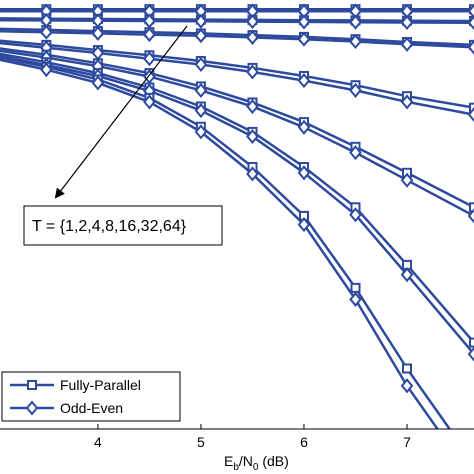 This screenshot has height=474, width=474. Describe the element at coordinates (32, 408) in the screenshot. I see `legend-marker-diamond` at that location.